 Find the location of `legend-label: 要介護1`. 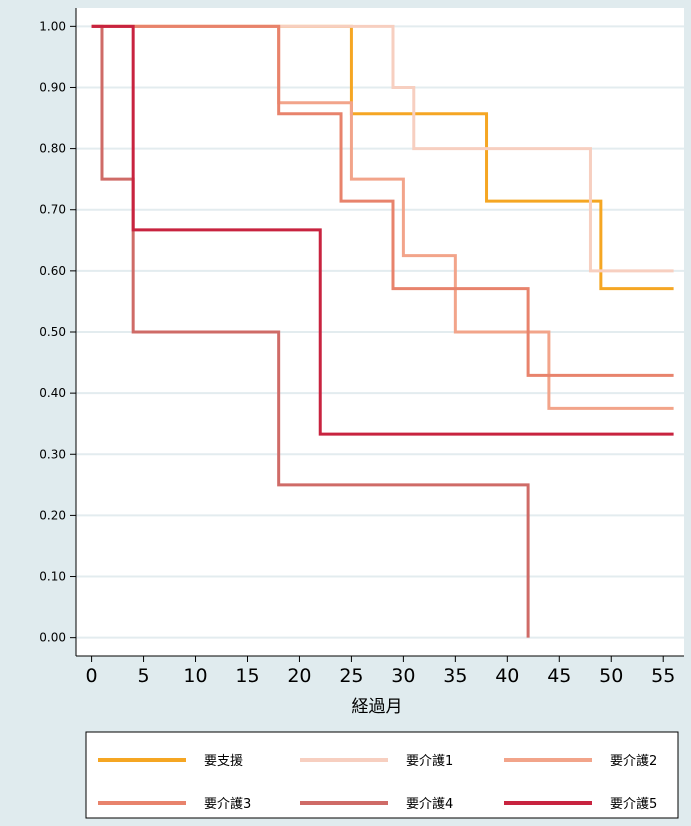

legend-label: 要介護1 is located at coordinates (429, 761).